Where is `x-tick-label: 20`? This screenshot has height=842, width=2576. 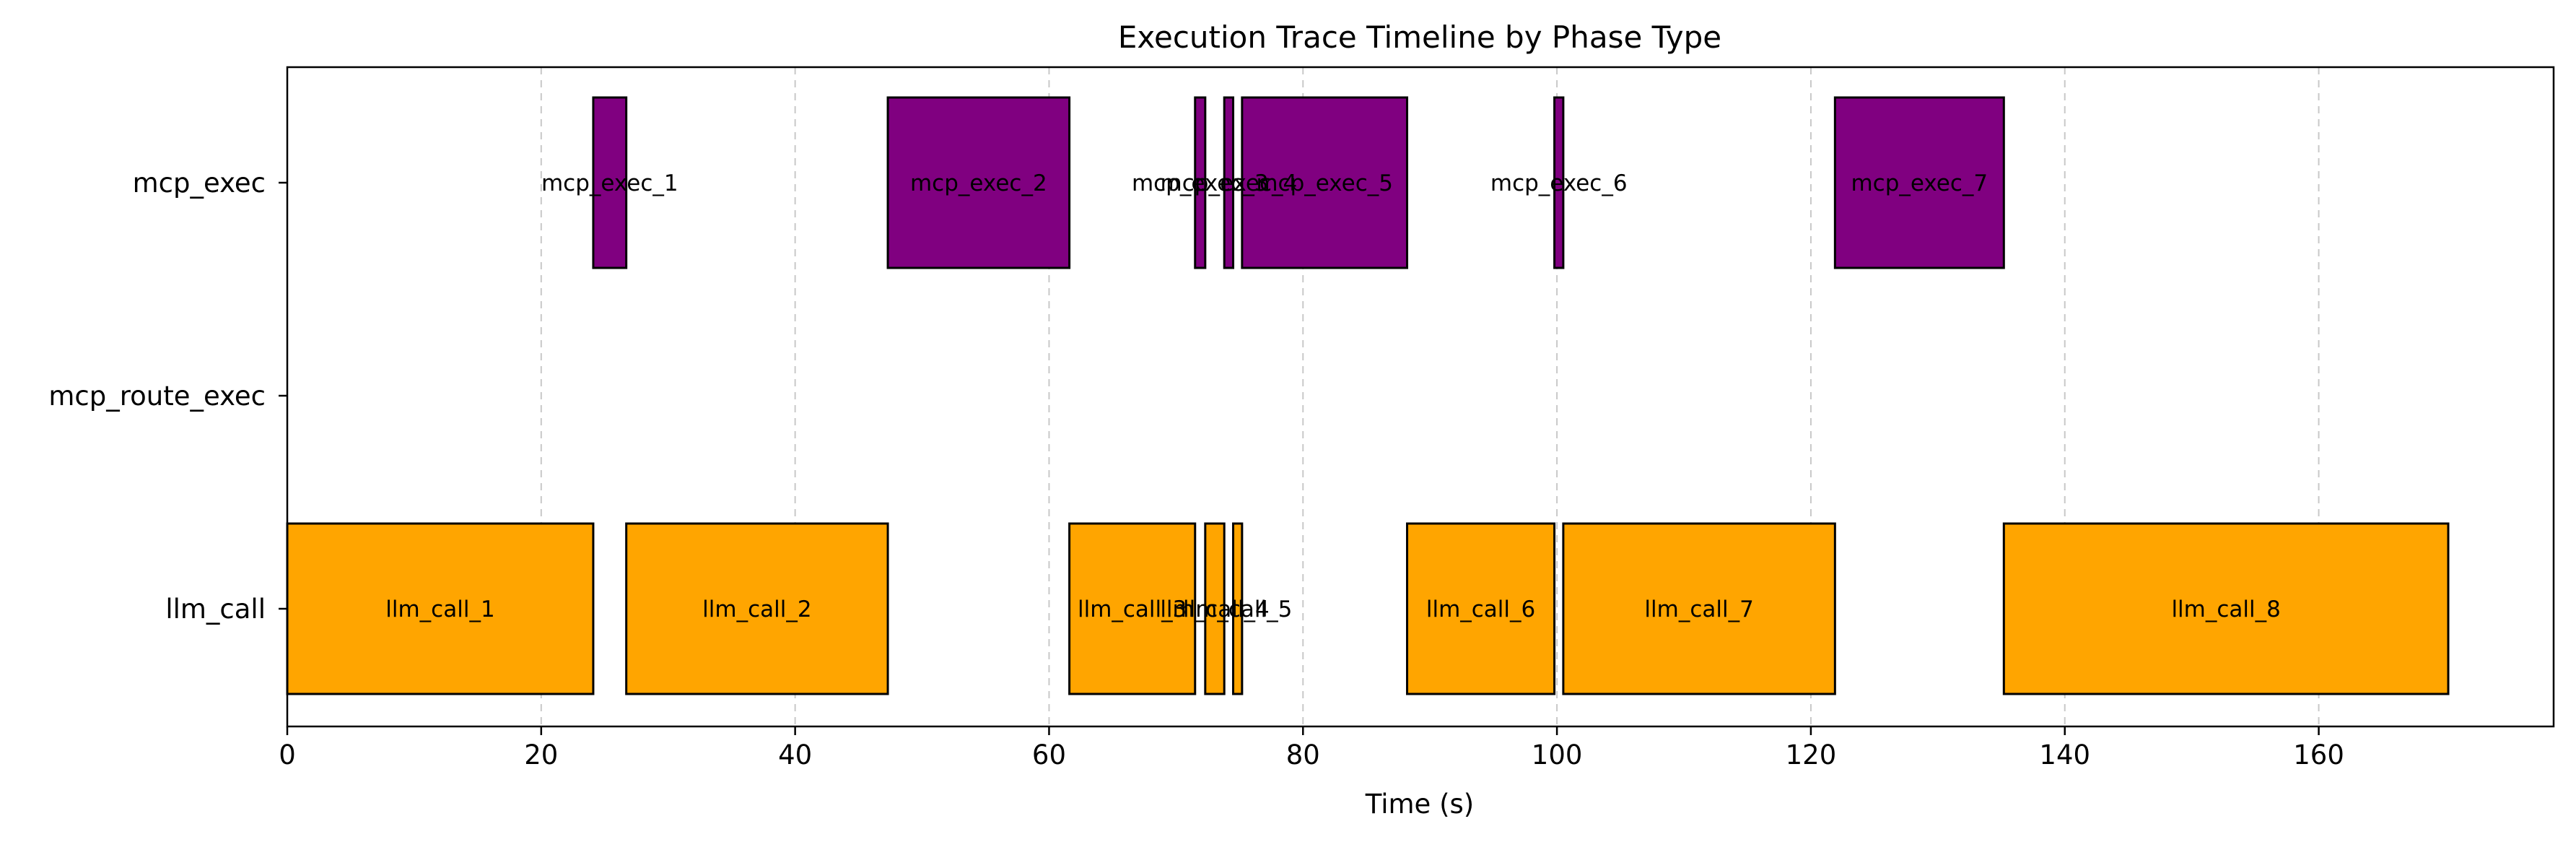 x-tick-label: 20 is located at coordinates (541, 755).